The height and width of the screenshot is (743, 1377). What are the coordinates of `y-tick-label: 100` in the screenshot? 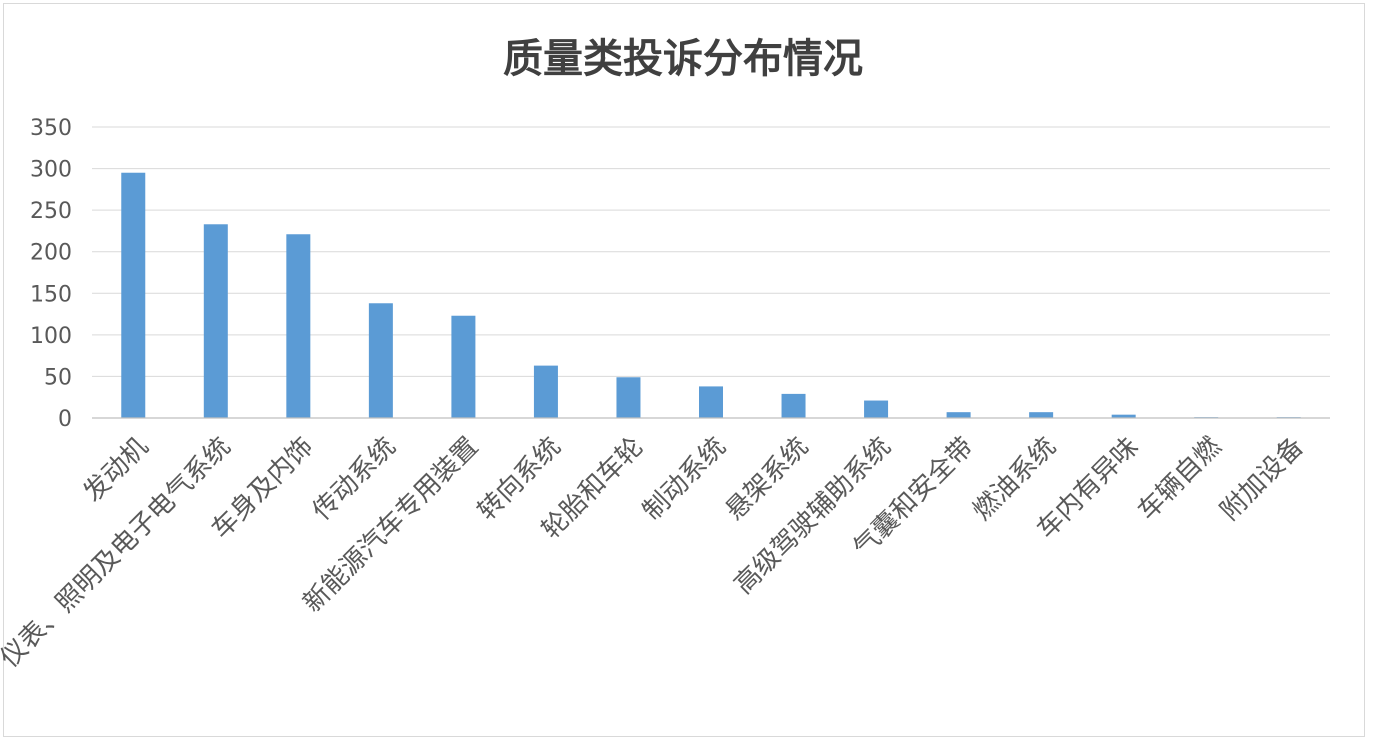 It's located at (51, 336).